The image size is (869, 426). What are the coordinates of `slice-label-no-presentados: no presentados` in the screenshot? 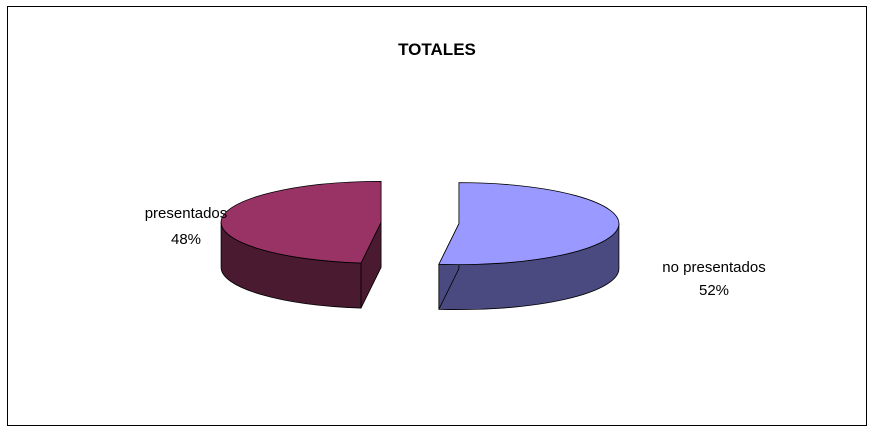 It's located at (713, 267).